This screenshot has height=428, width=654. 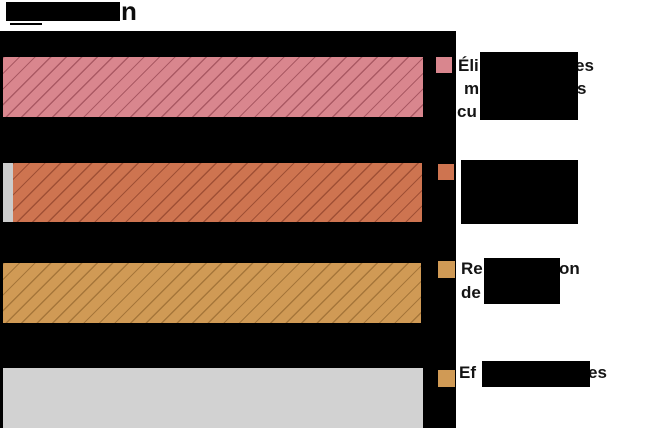 What do you see at coordinates (584, 65) in the screenshot?
I see `legend-1-line-1-end: es` at bounding box center [584, 65].